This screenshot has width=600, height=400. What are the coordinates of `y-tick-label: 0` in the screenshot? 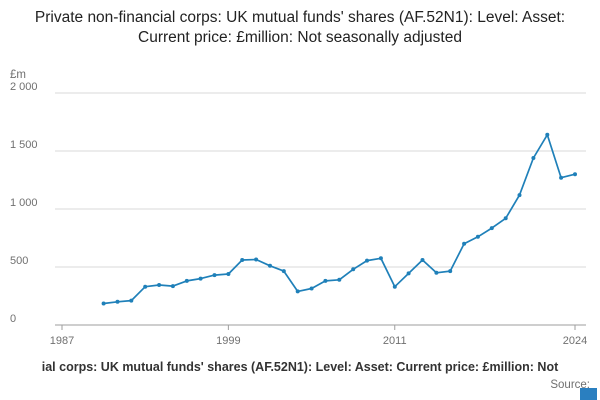 It's located at (13, 319).